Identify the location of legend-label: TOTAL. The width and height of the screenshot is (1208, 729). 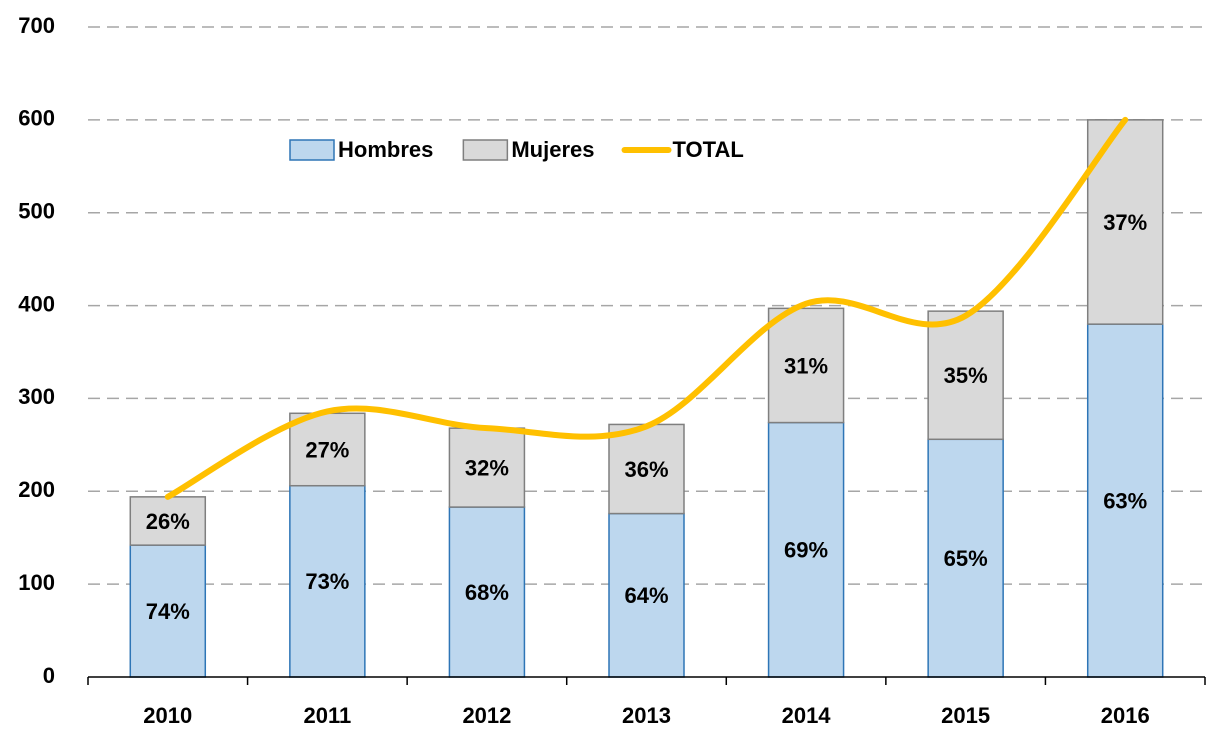
(708, 149).